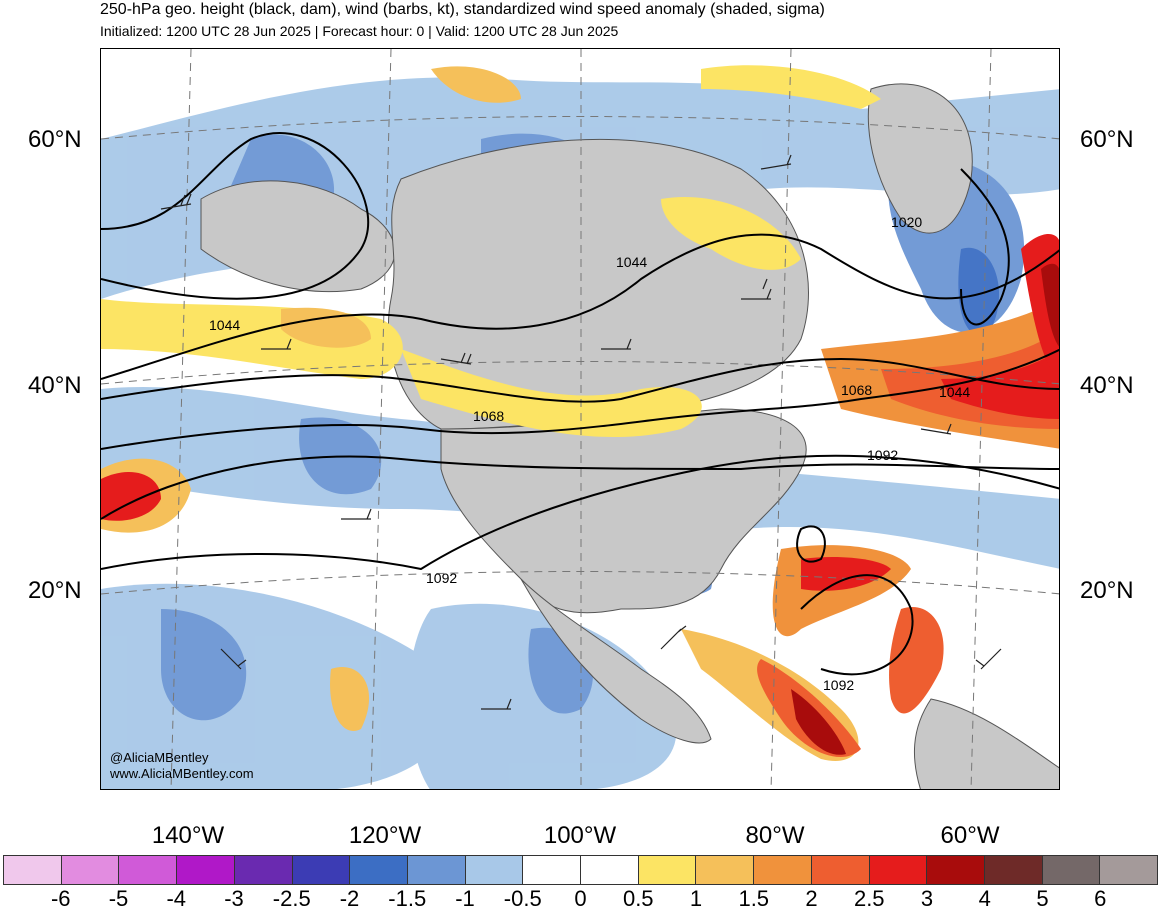 The image size is (1160, 912). I want to click on colorbar-label: 6, so click(1100, 898).